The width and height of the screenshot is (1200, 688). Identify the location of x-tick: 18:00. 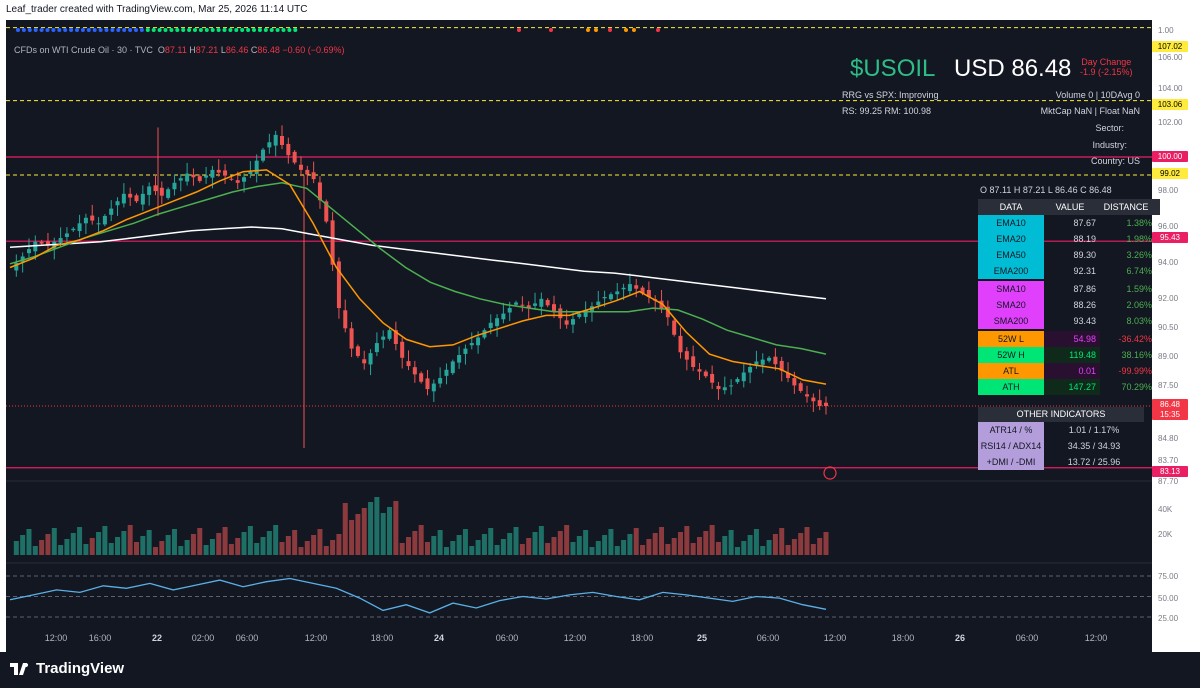
(642, 638).